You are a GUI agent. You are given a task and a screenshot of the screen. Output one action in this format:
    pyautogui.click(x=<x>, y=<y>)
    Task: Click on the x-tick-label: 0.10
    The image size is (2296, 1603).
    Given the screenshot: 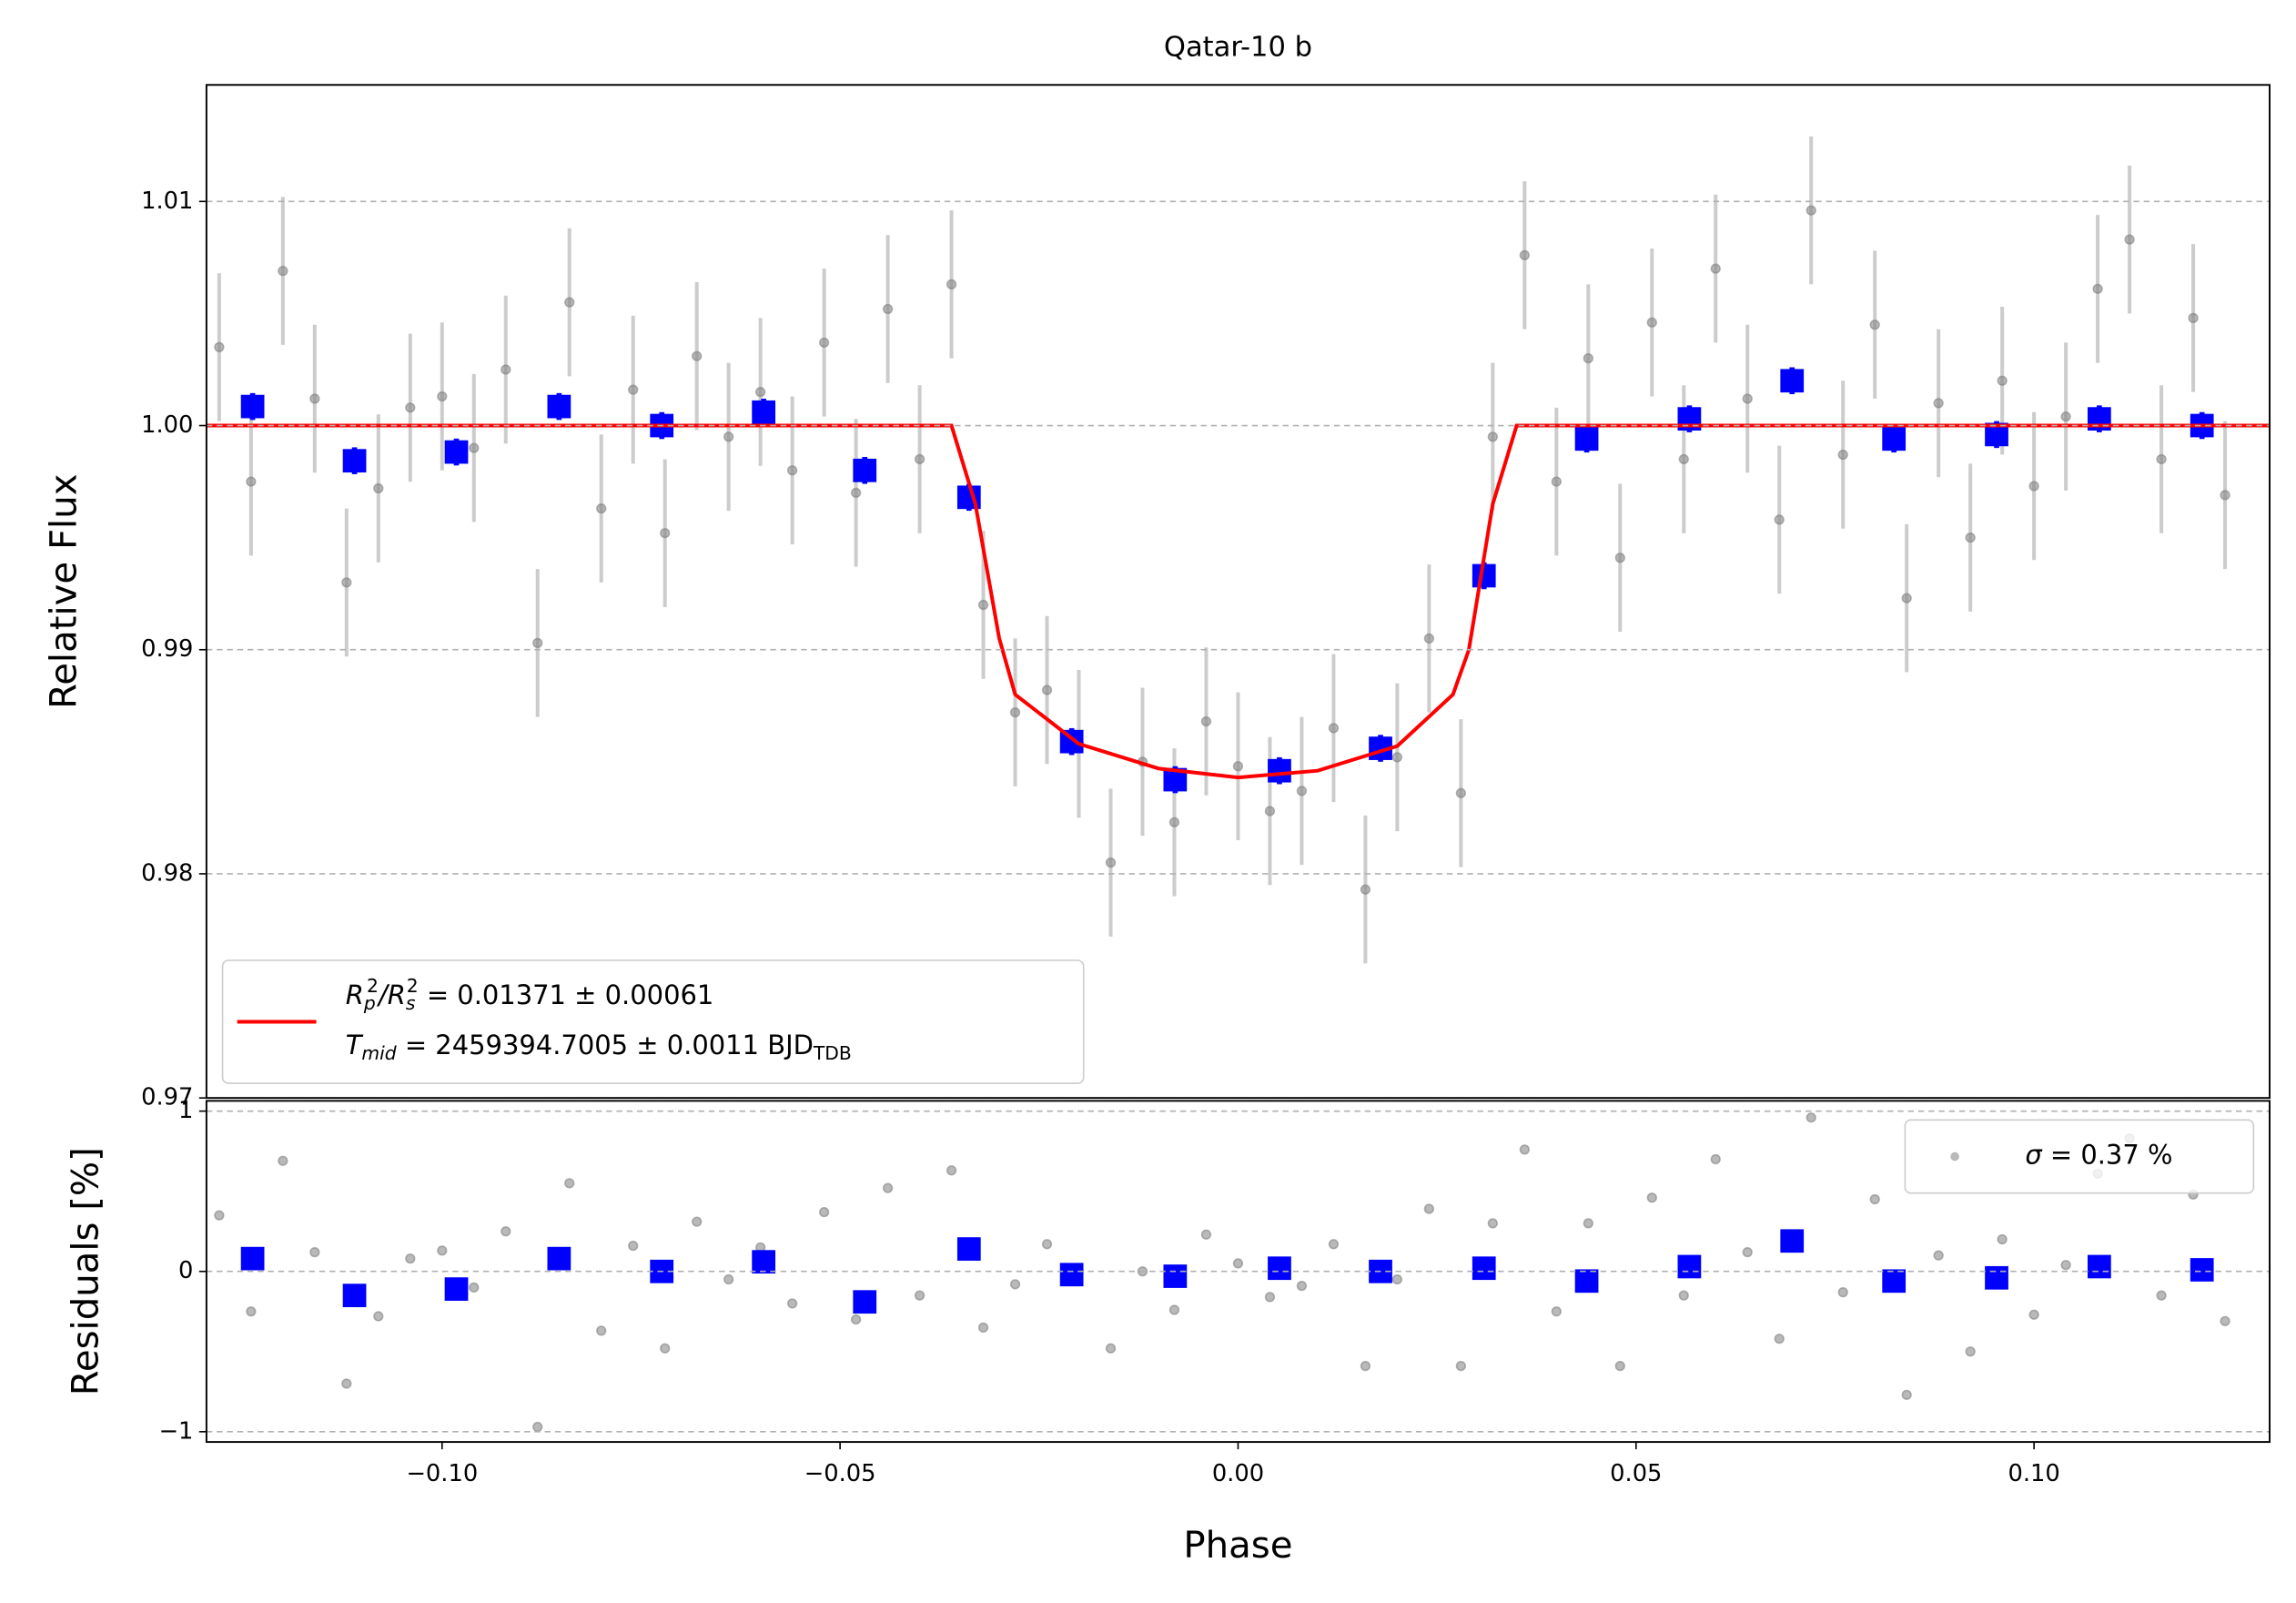 What is the action you would take?
    pyautogui.click(x=2034, y=1473)
    